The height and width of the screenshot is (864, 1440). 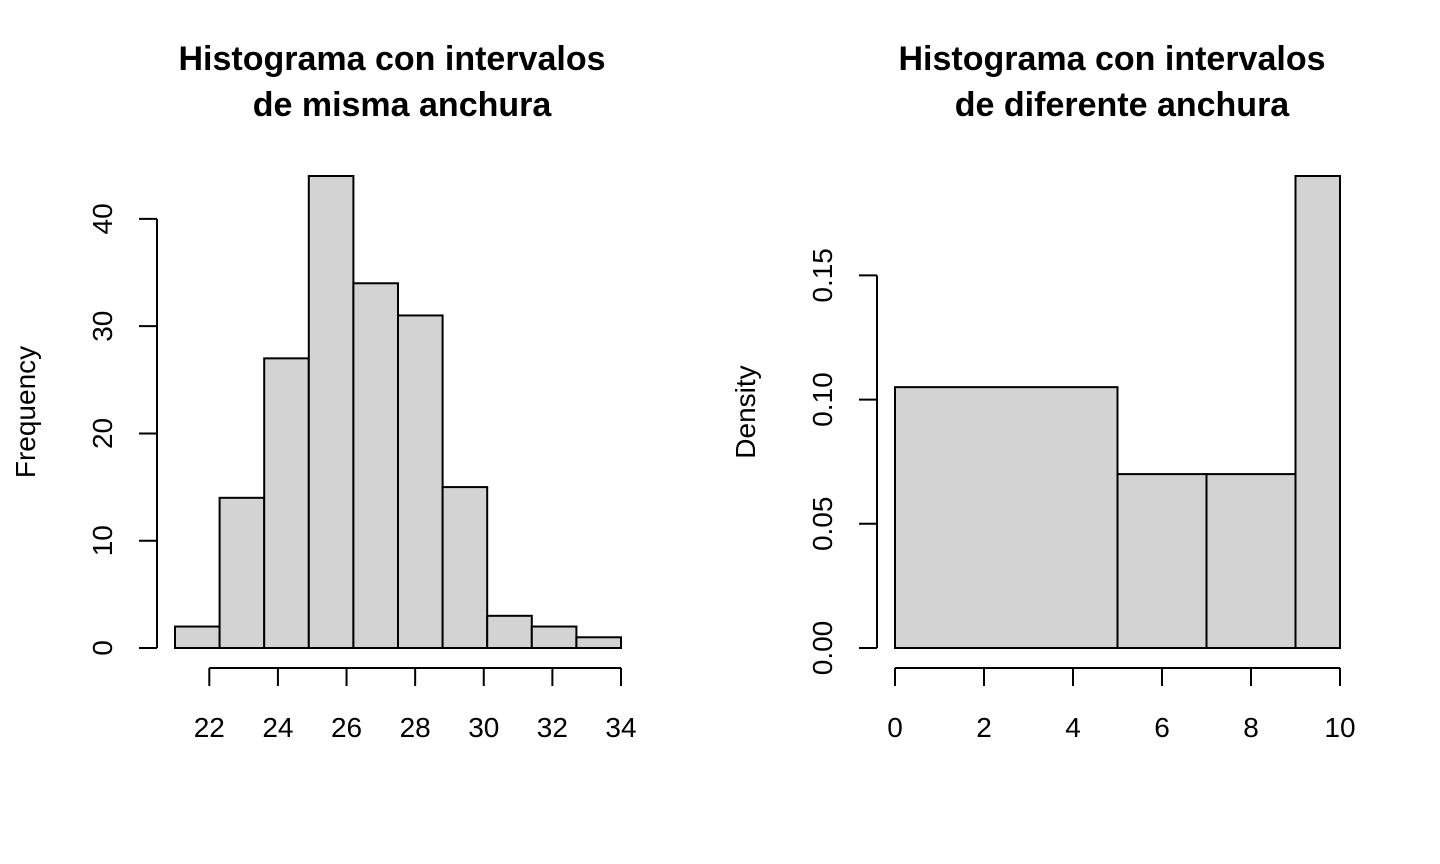 What do you see at coordinates (745, 411) in the screenshot?
I see `y-axis-label: Density` at bounding box center [745, 411].